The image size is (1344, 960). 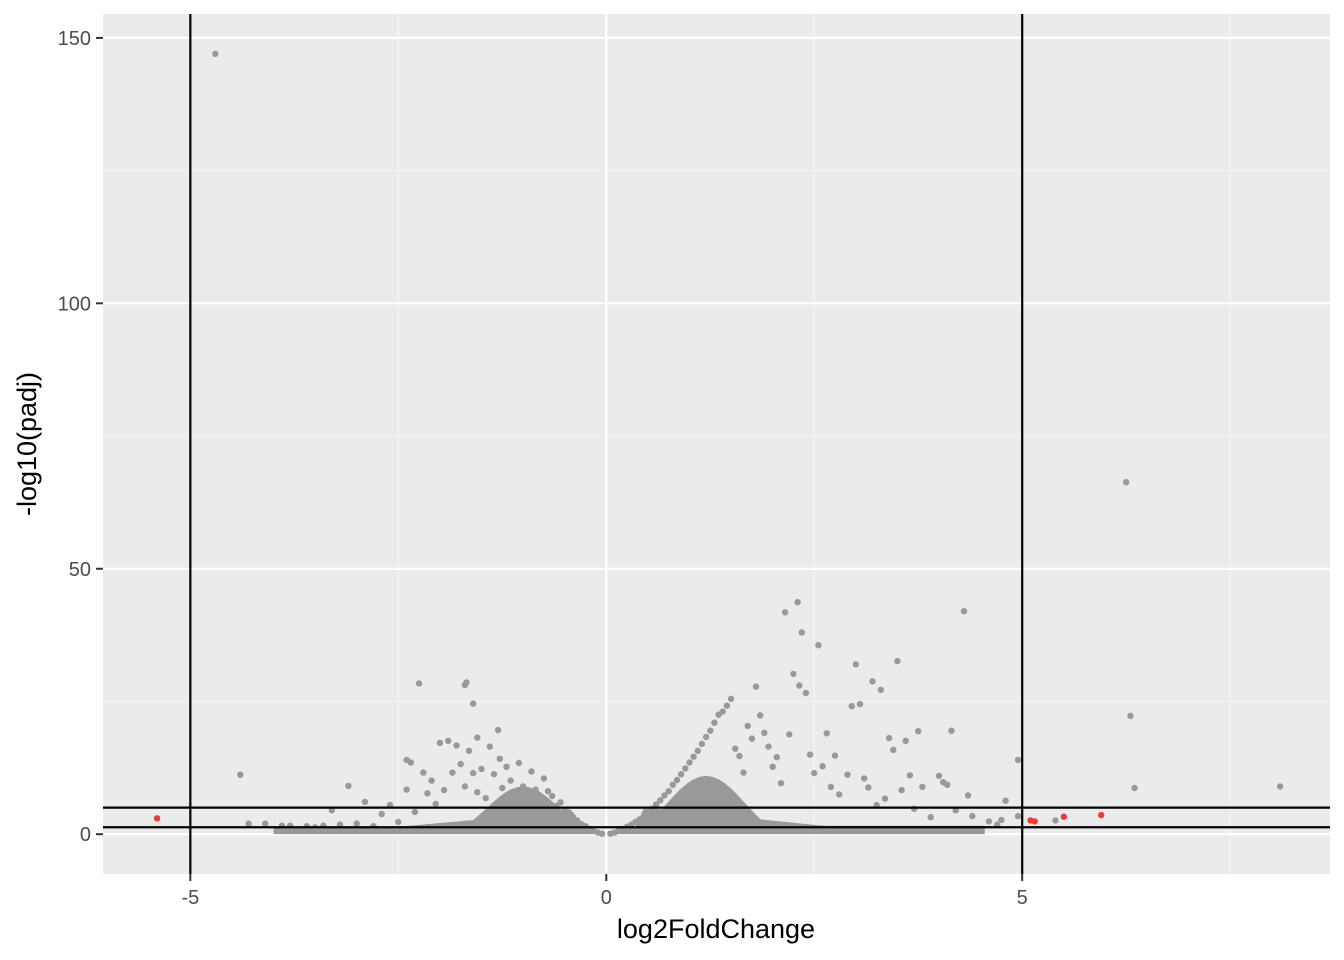 What do you see at coordinates (80, 437) in the screenshot?
I see `y-axis: 0 50 100 150` at bounding box center [80, 437].